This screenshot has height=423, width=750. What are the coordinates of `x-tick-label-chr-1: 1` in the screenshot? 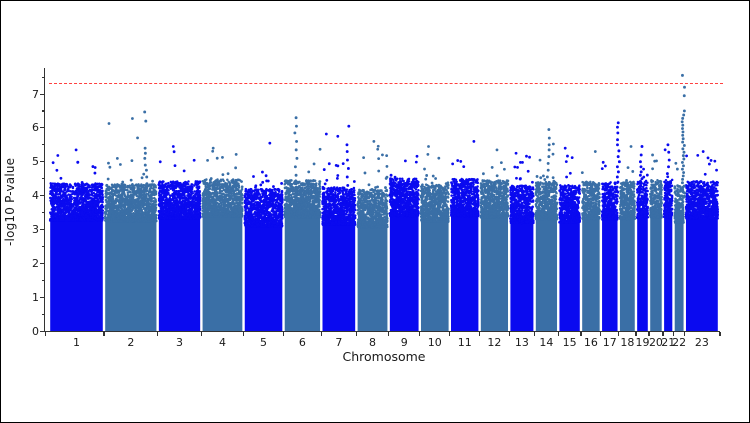 It's located at (76, 342).